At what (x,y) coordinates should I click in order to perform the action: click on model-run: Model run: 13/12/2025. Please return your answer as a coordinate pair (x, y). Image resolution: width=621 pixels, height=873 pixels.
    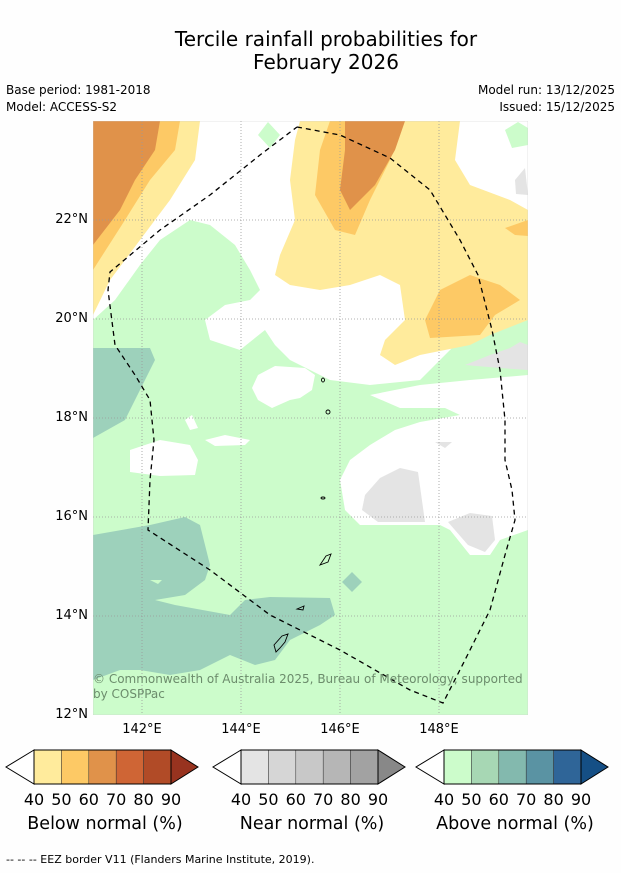
    Looking at the image, I should click on (546, 90).